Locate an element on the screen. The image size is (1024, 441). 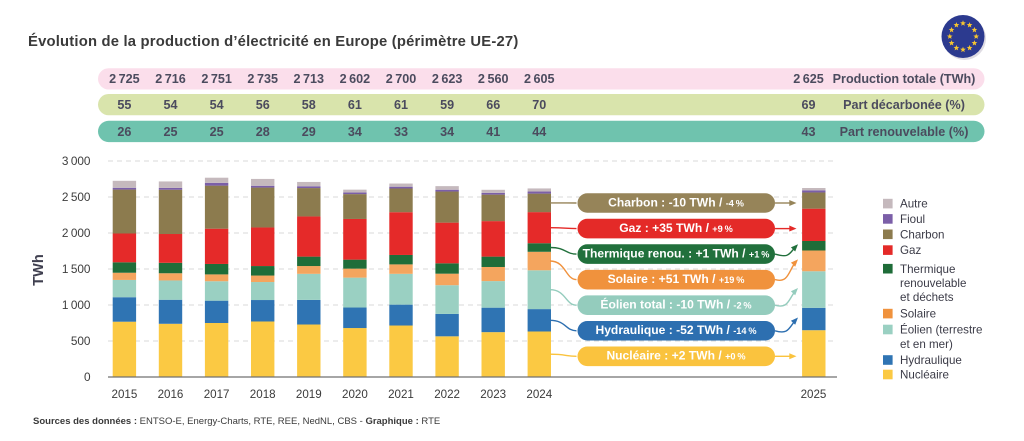
svg-text: 58 is located at coordinates (309, 105).